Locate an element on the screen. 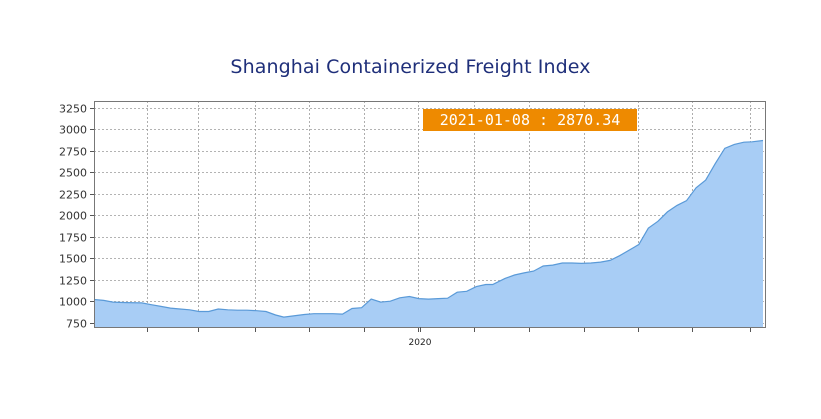 The image size is (821, 419). annotation-label: 2021-01-08 : 2870.34 is located at coordinates (530, 120).